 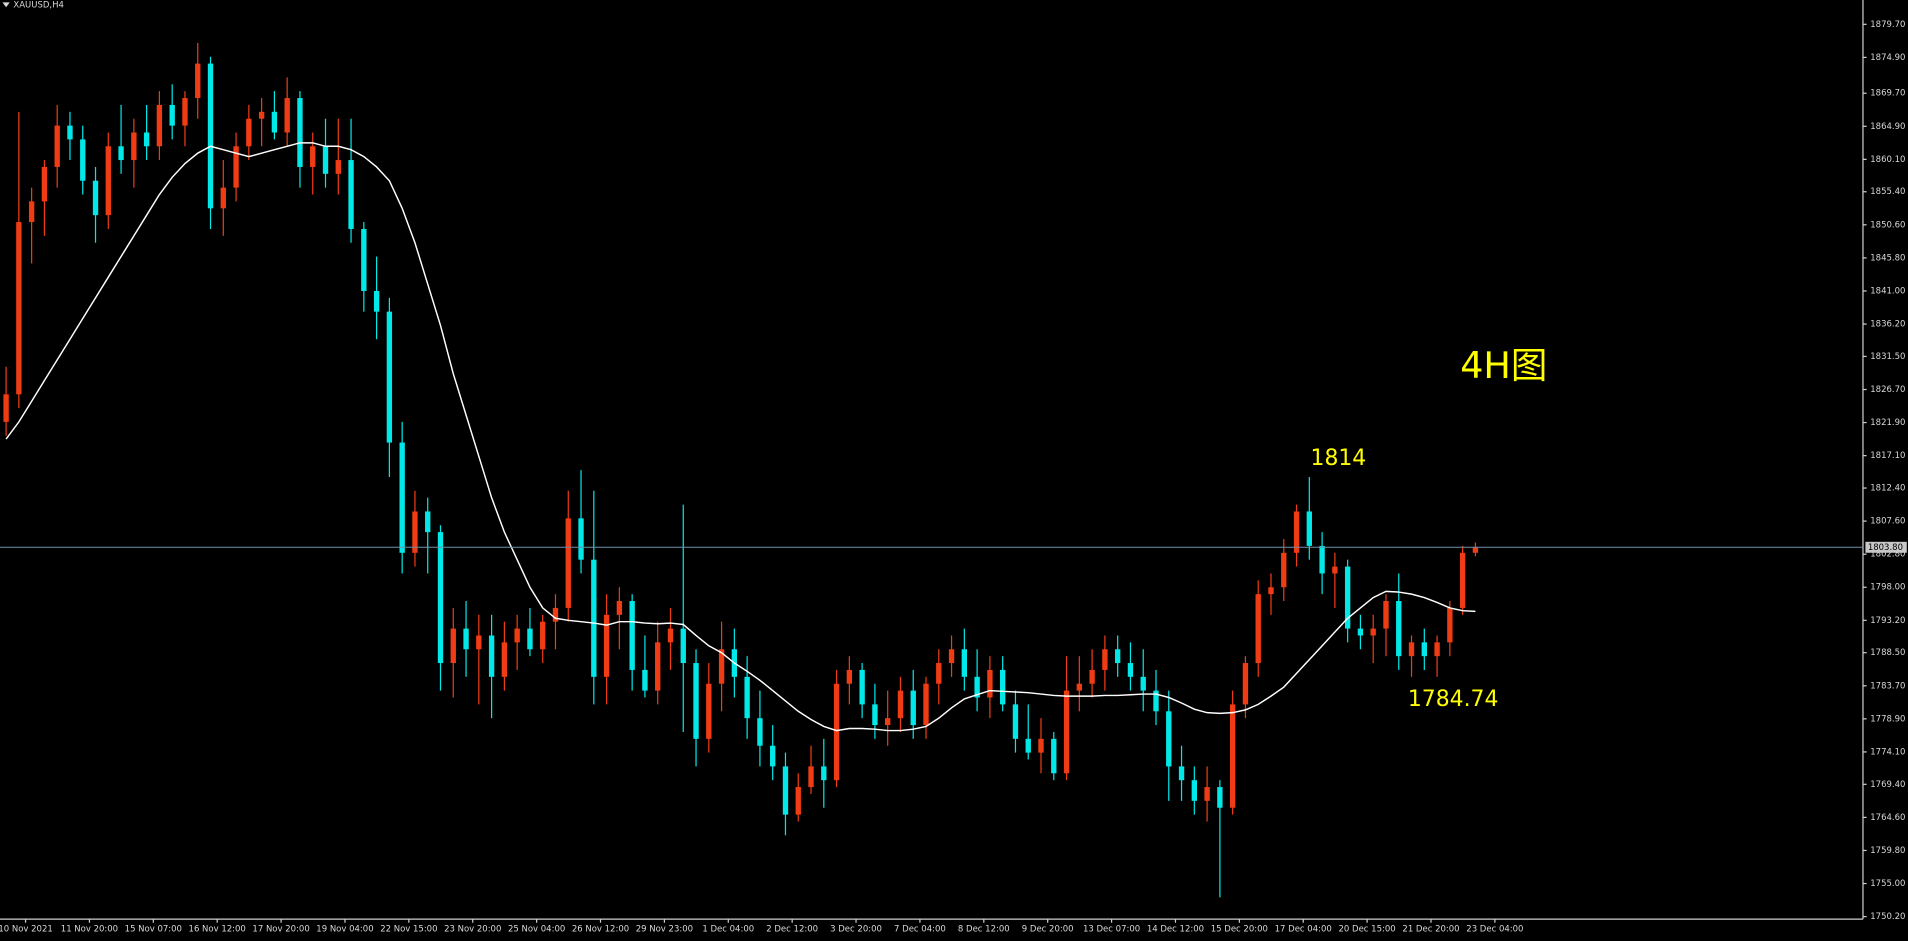 I want to click on x-tick-label: 1 Dec 04:00, so click(x=728, y=929).